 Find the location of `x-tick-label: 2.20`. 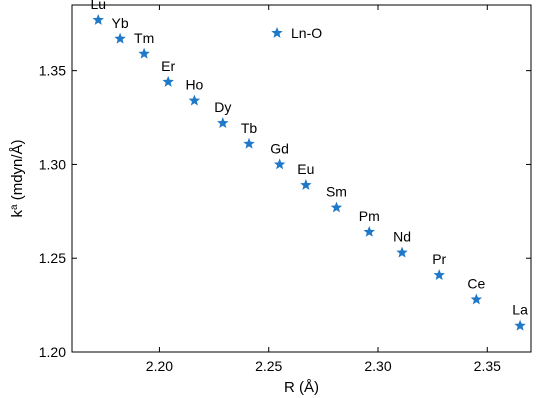

x-tick-label: 2.20 is located at coordinates (159, 366).